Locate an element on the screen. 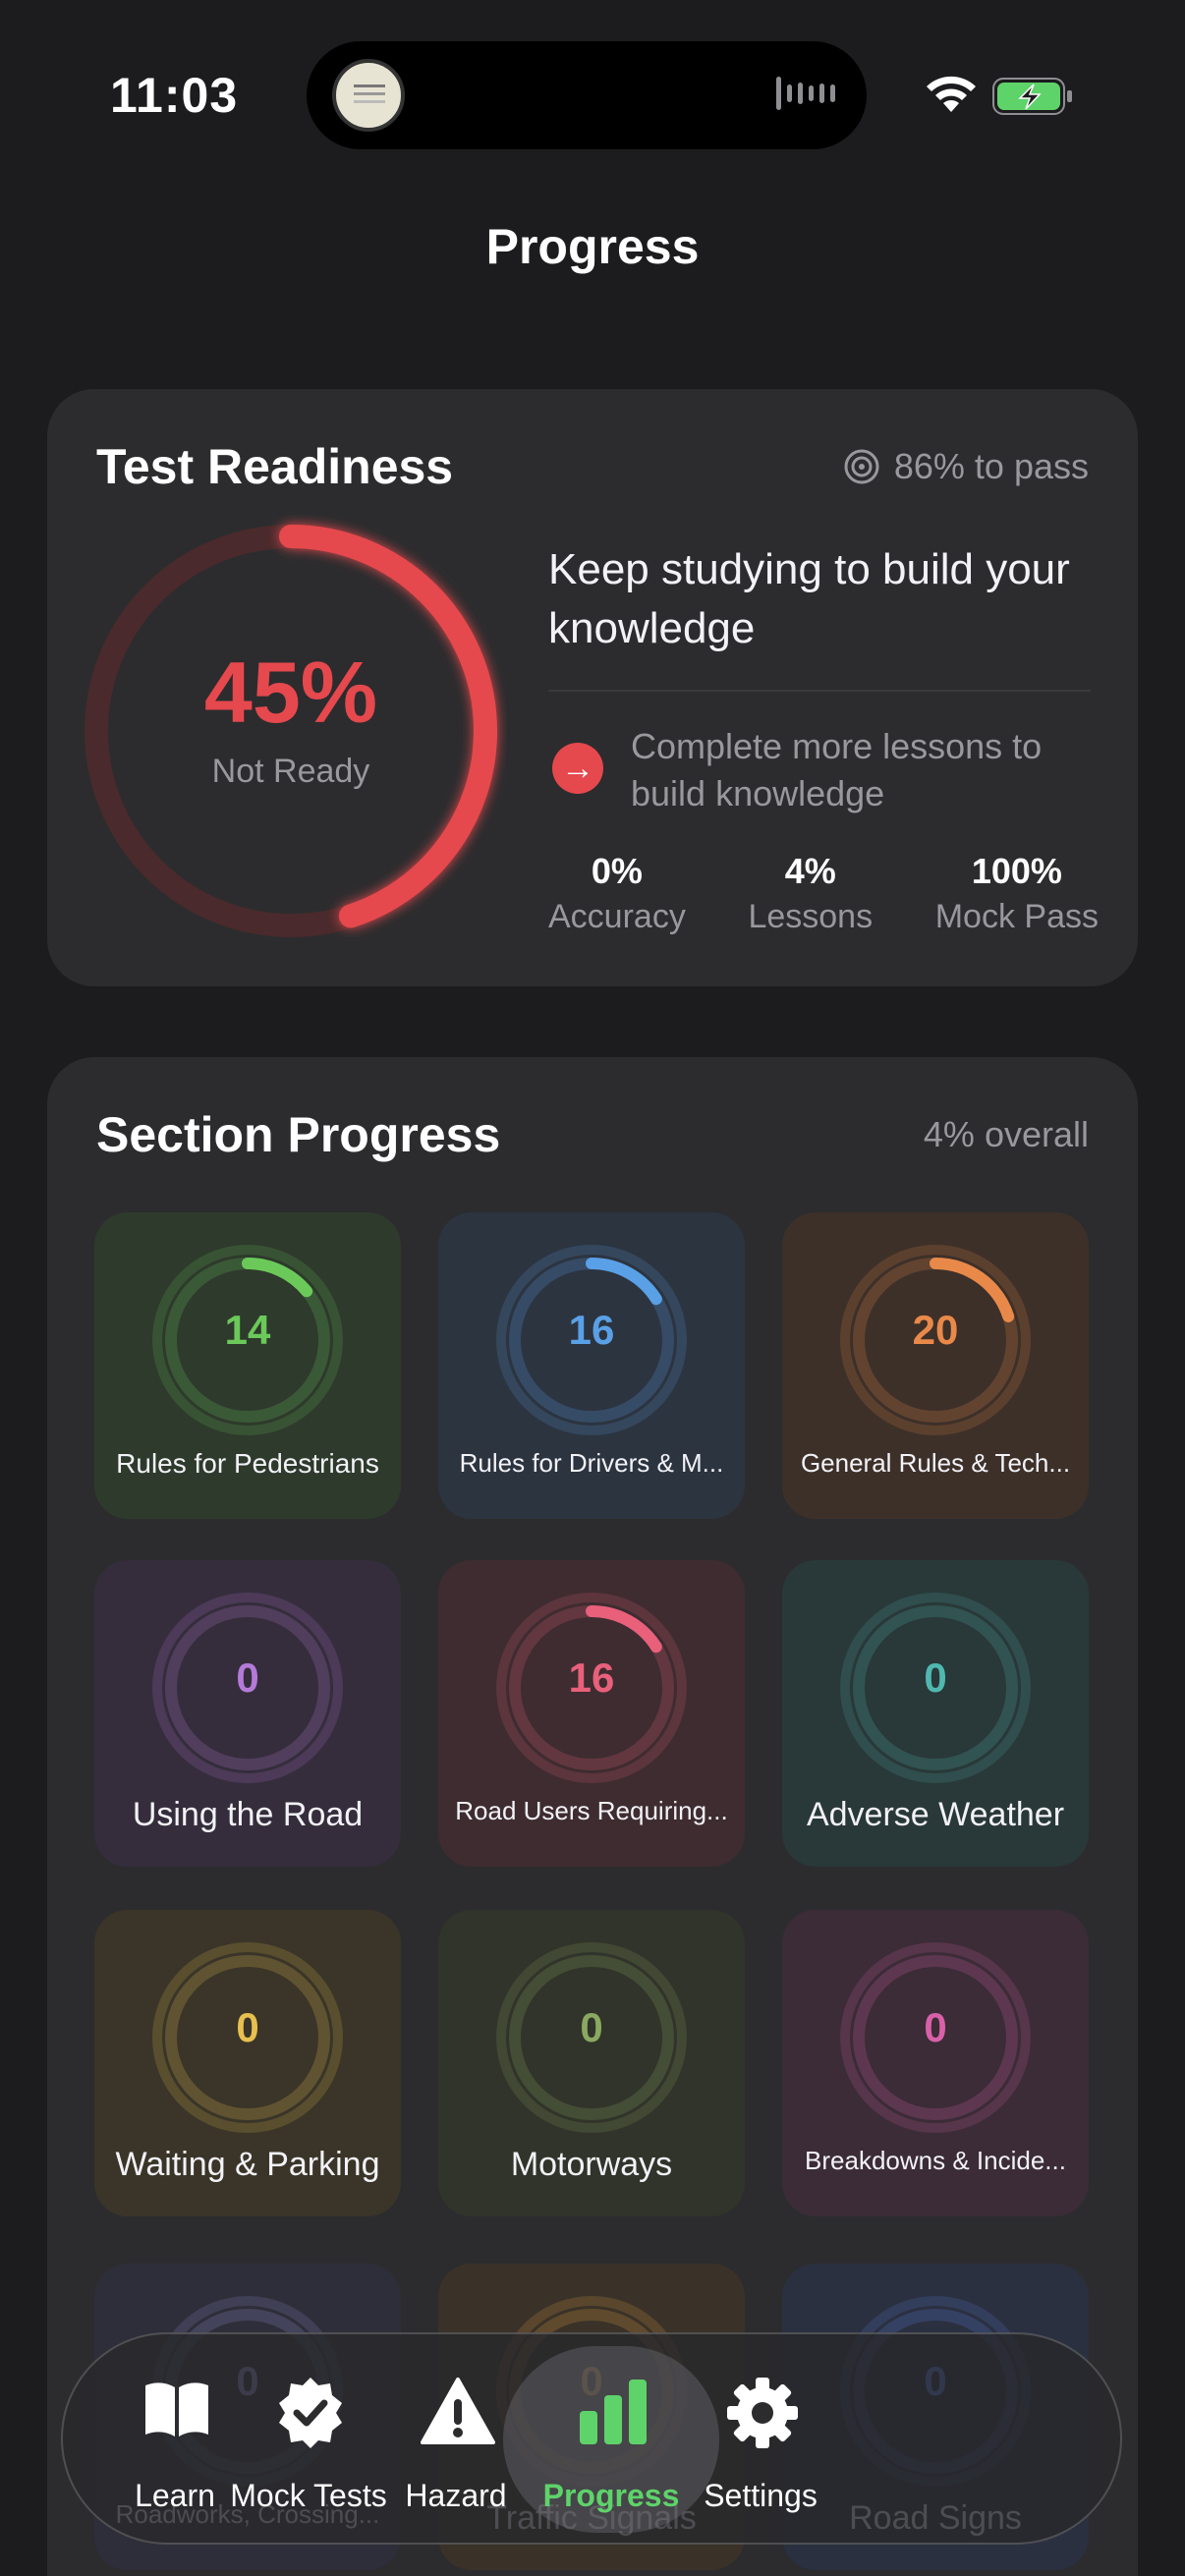  readiness-stats: 0% Accuracy 4% Lessons 100% Mock Pass is located at coordinates (823, 893).